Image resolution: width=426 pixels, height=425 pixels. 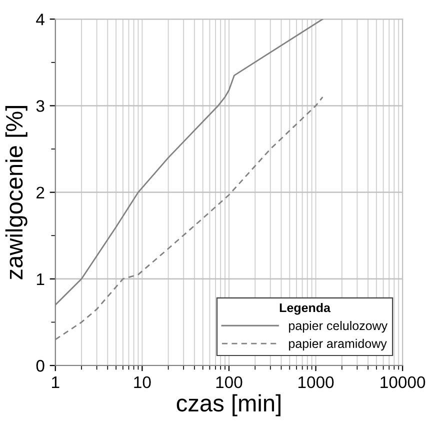 What do you see at coordinates (40, 20) in the screenshot?
I see `y-tick-label: 4` at bounding box center [40, 20].